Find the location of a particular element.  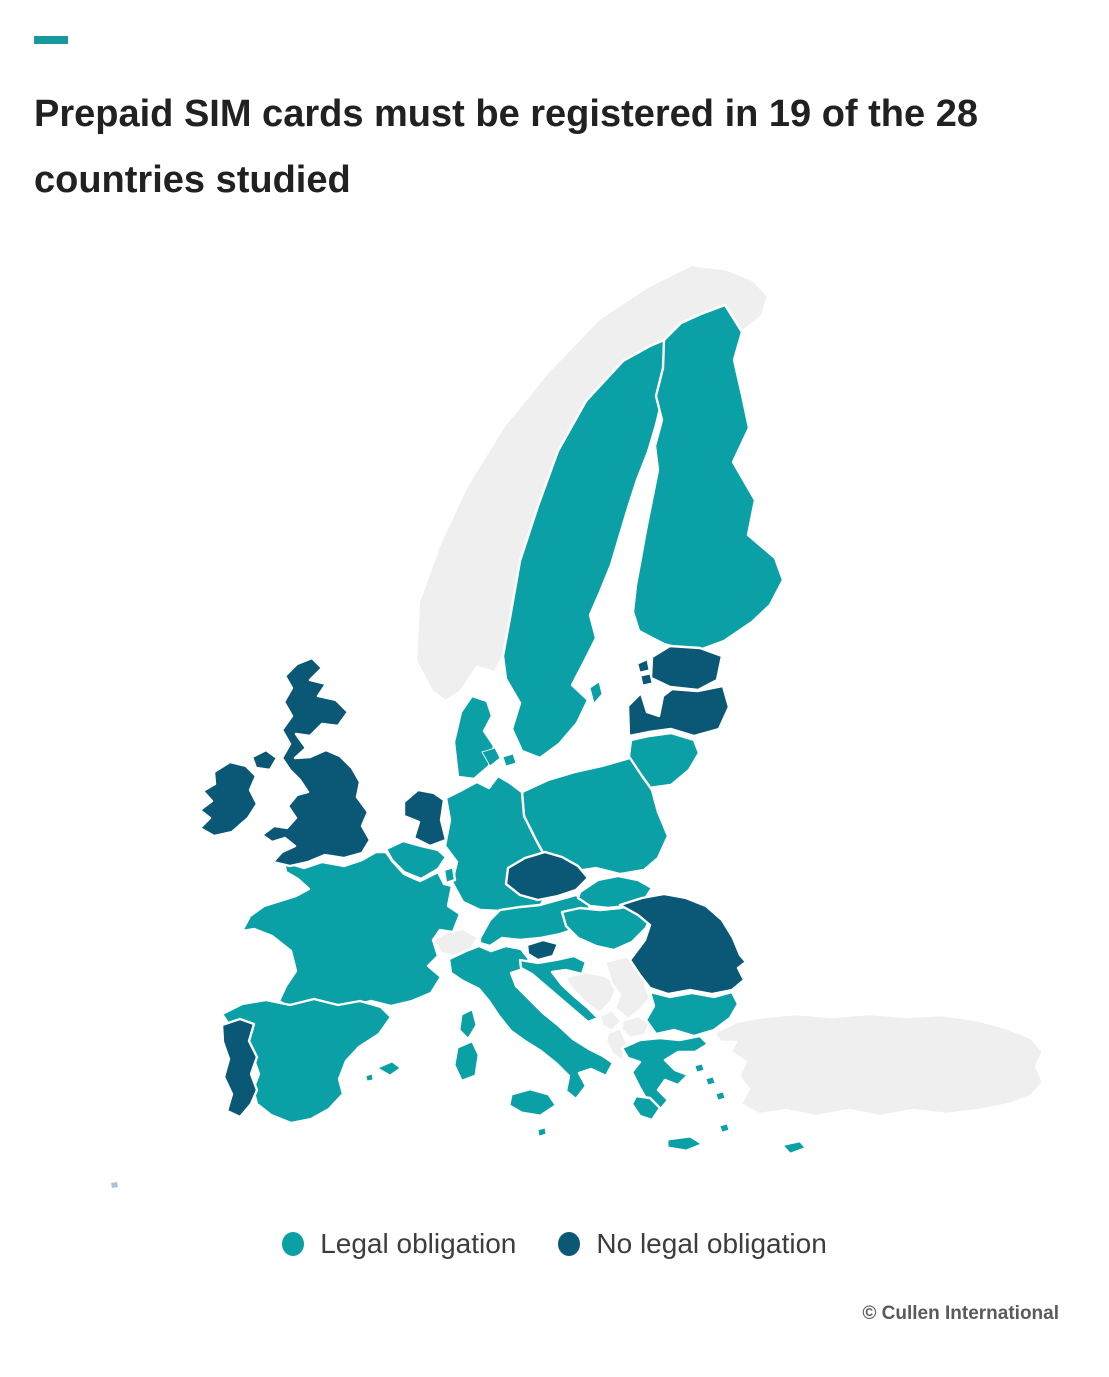

country-slovenia is located at coordinates (542, 950).